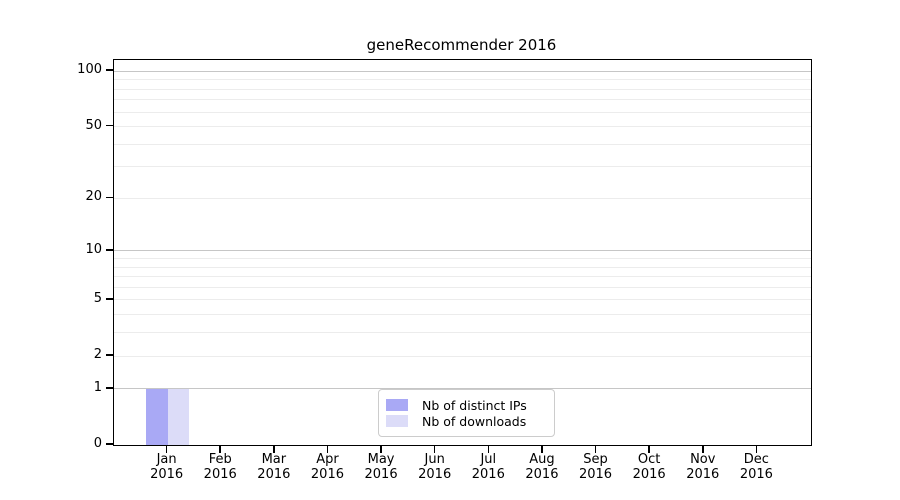 This screenshot has width=900, height=500. Describe the element at coordinates (397, 421) in the screenshot. I see `legend-swatch-downloads` at that location.